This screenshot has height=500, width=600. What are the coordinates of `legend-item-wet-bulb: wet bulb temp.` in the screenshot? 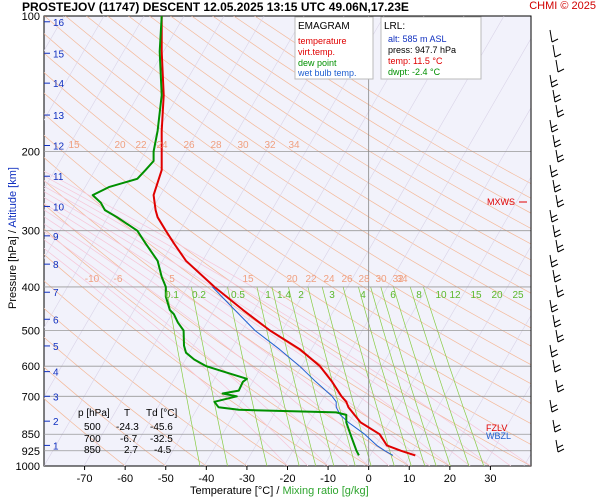 It's located at (327, 73).